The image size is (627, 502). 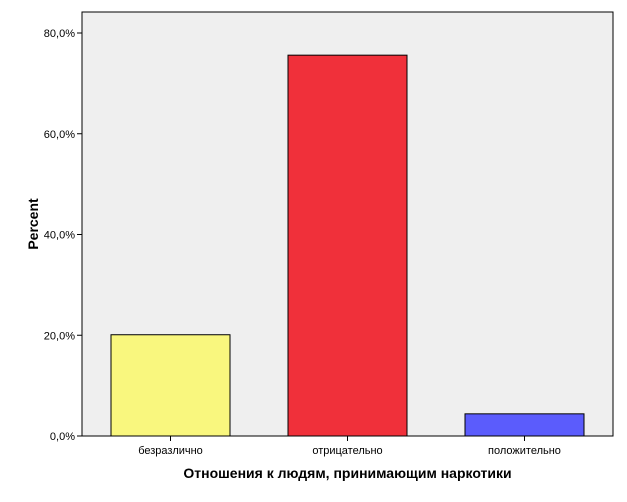 What do you see at coordinates (62, 437) in the screenshot?
I see `y-tick-label: 0,0%` at bounding box center [62, 437].